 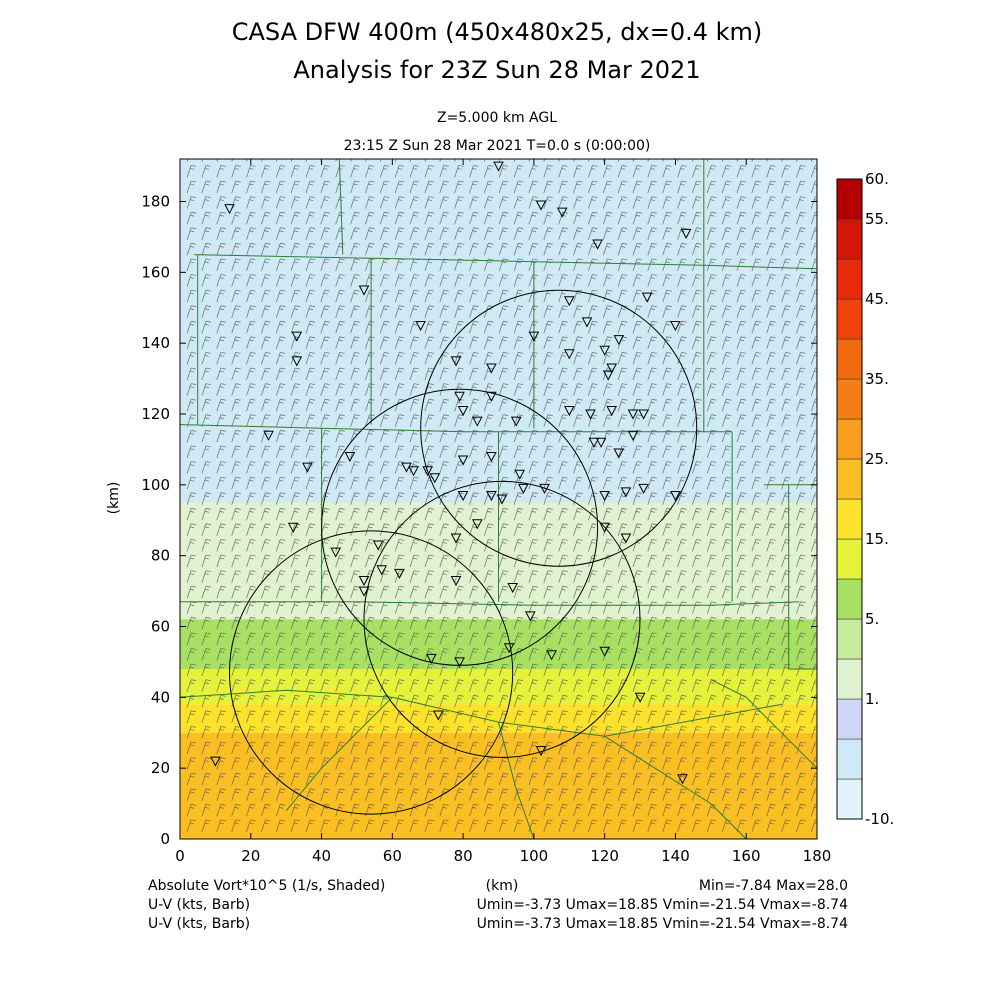 What do you see at coordinates (155, 485) in the screenshot?
I see `y-tick-label: 100` at bounding box center [155, 485].